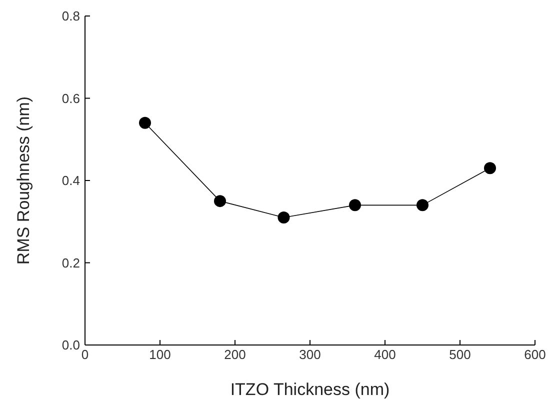  I want to click on x-tick-label: 0, so click(85, 354).